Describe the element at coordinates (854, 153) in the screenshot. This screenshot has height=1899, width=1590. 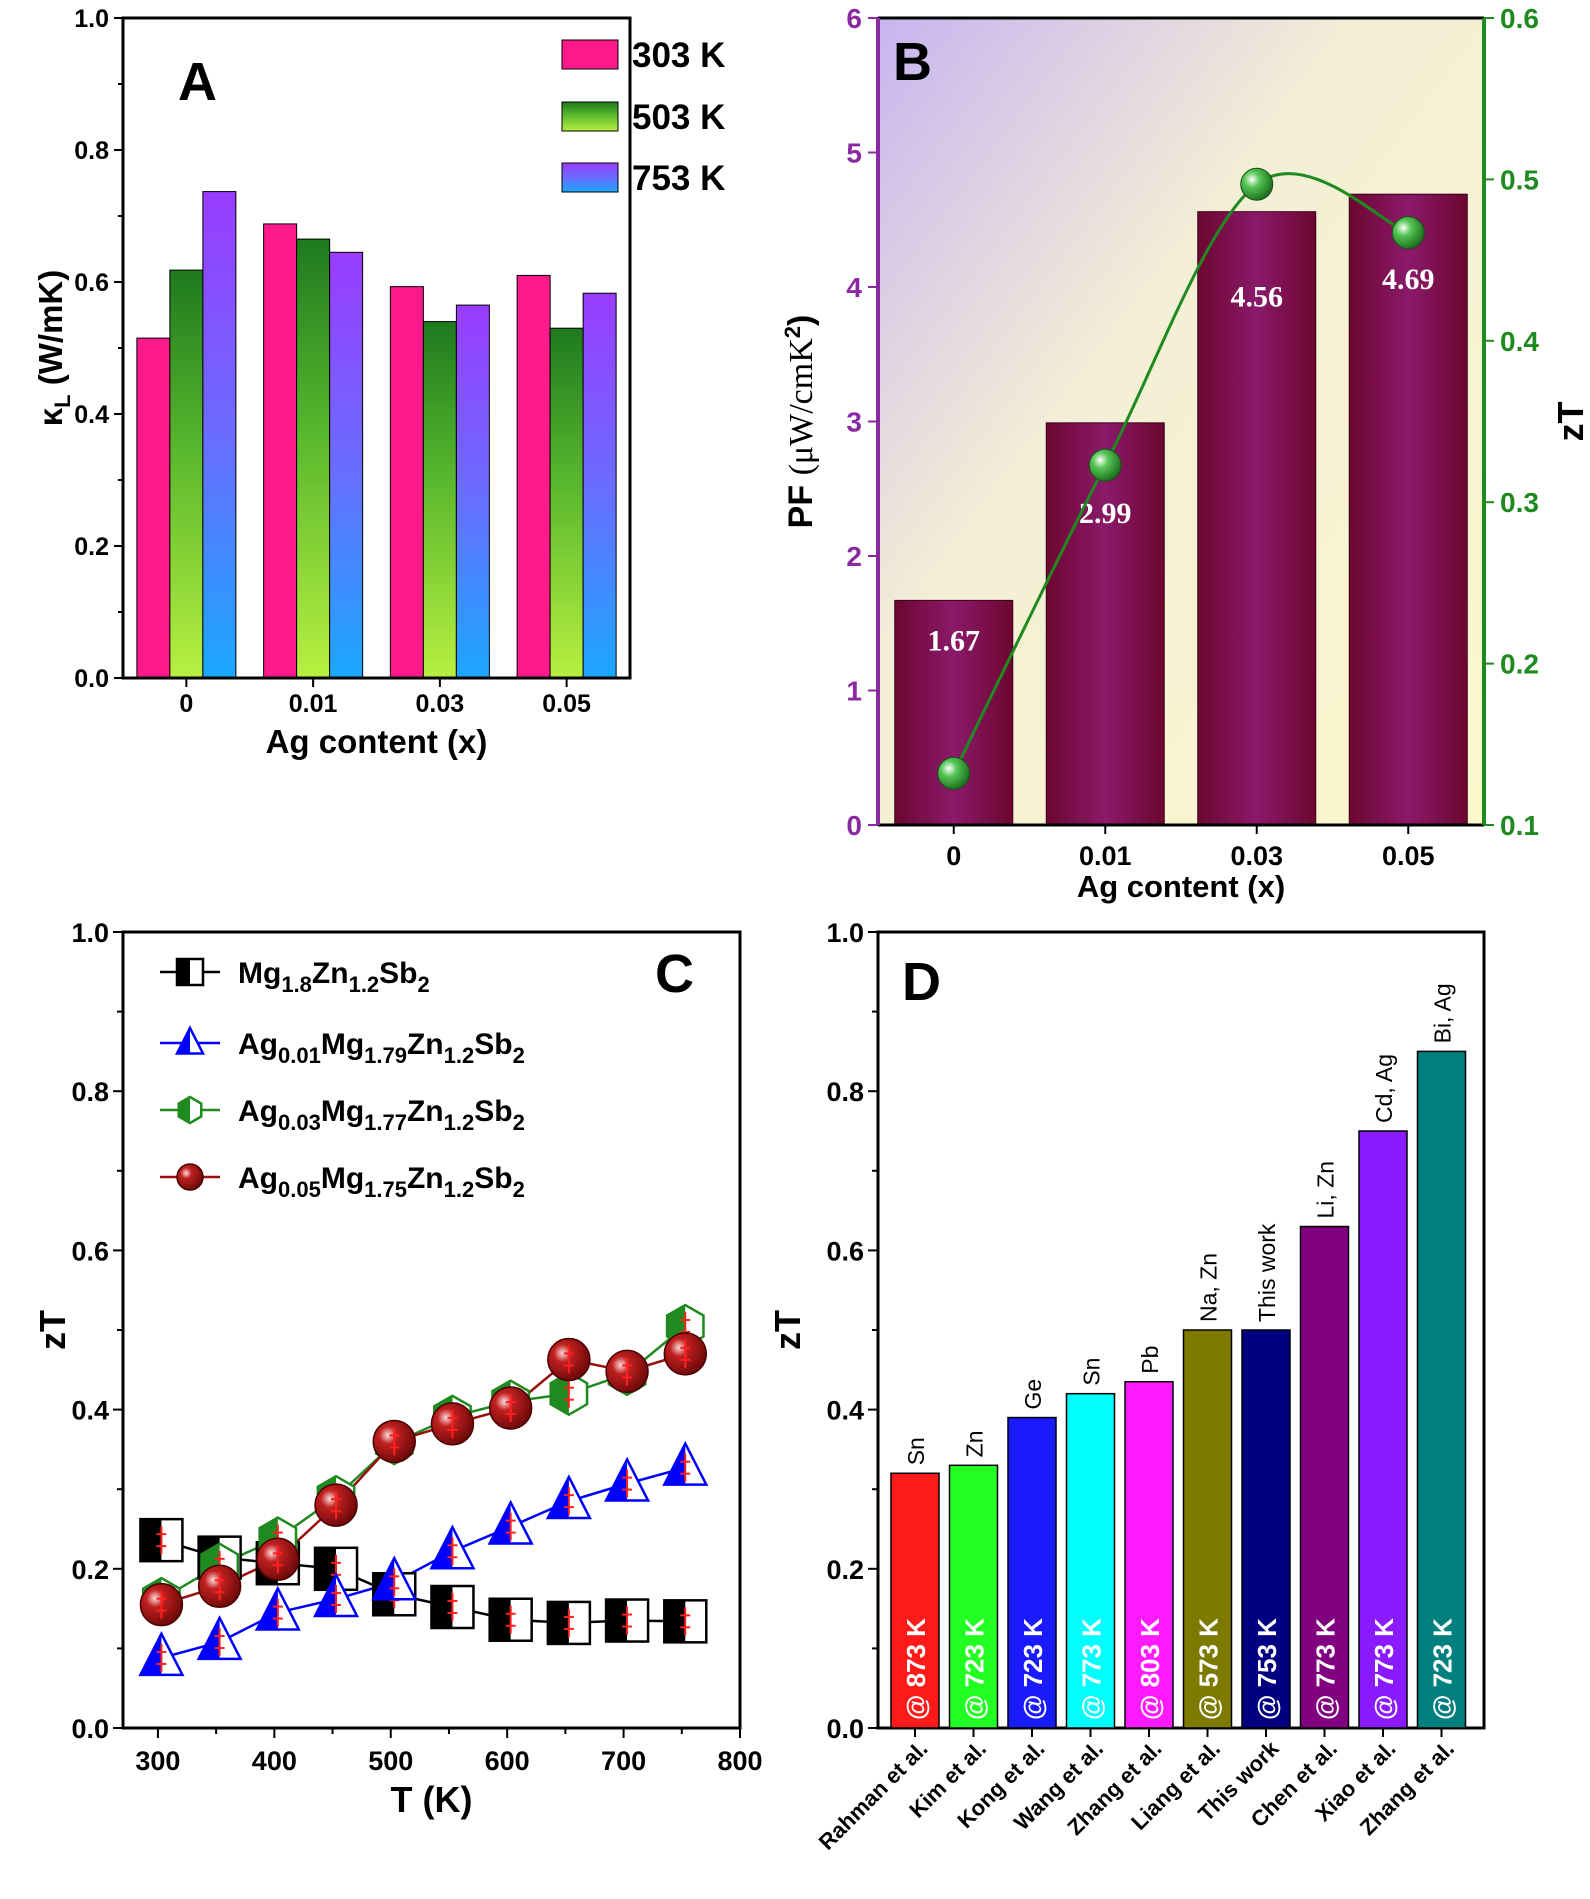
I see `y-left-tick-label: 5` at that location.